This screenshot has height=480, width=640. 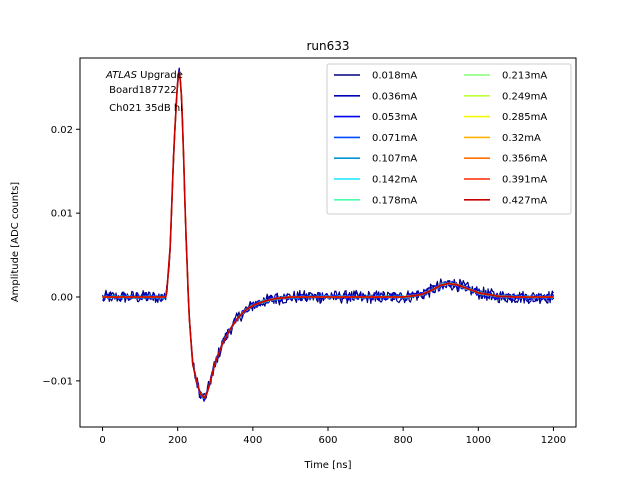 What do you see at coordinates (327, 465) in the screenshot?
I see `x-axis-label: Time [ns]` at bounding box center [327, 465].